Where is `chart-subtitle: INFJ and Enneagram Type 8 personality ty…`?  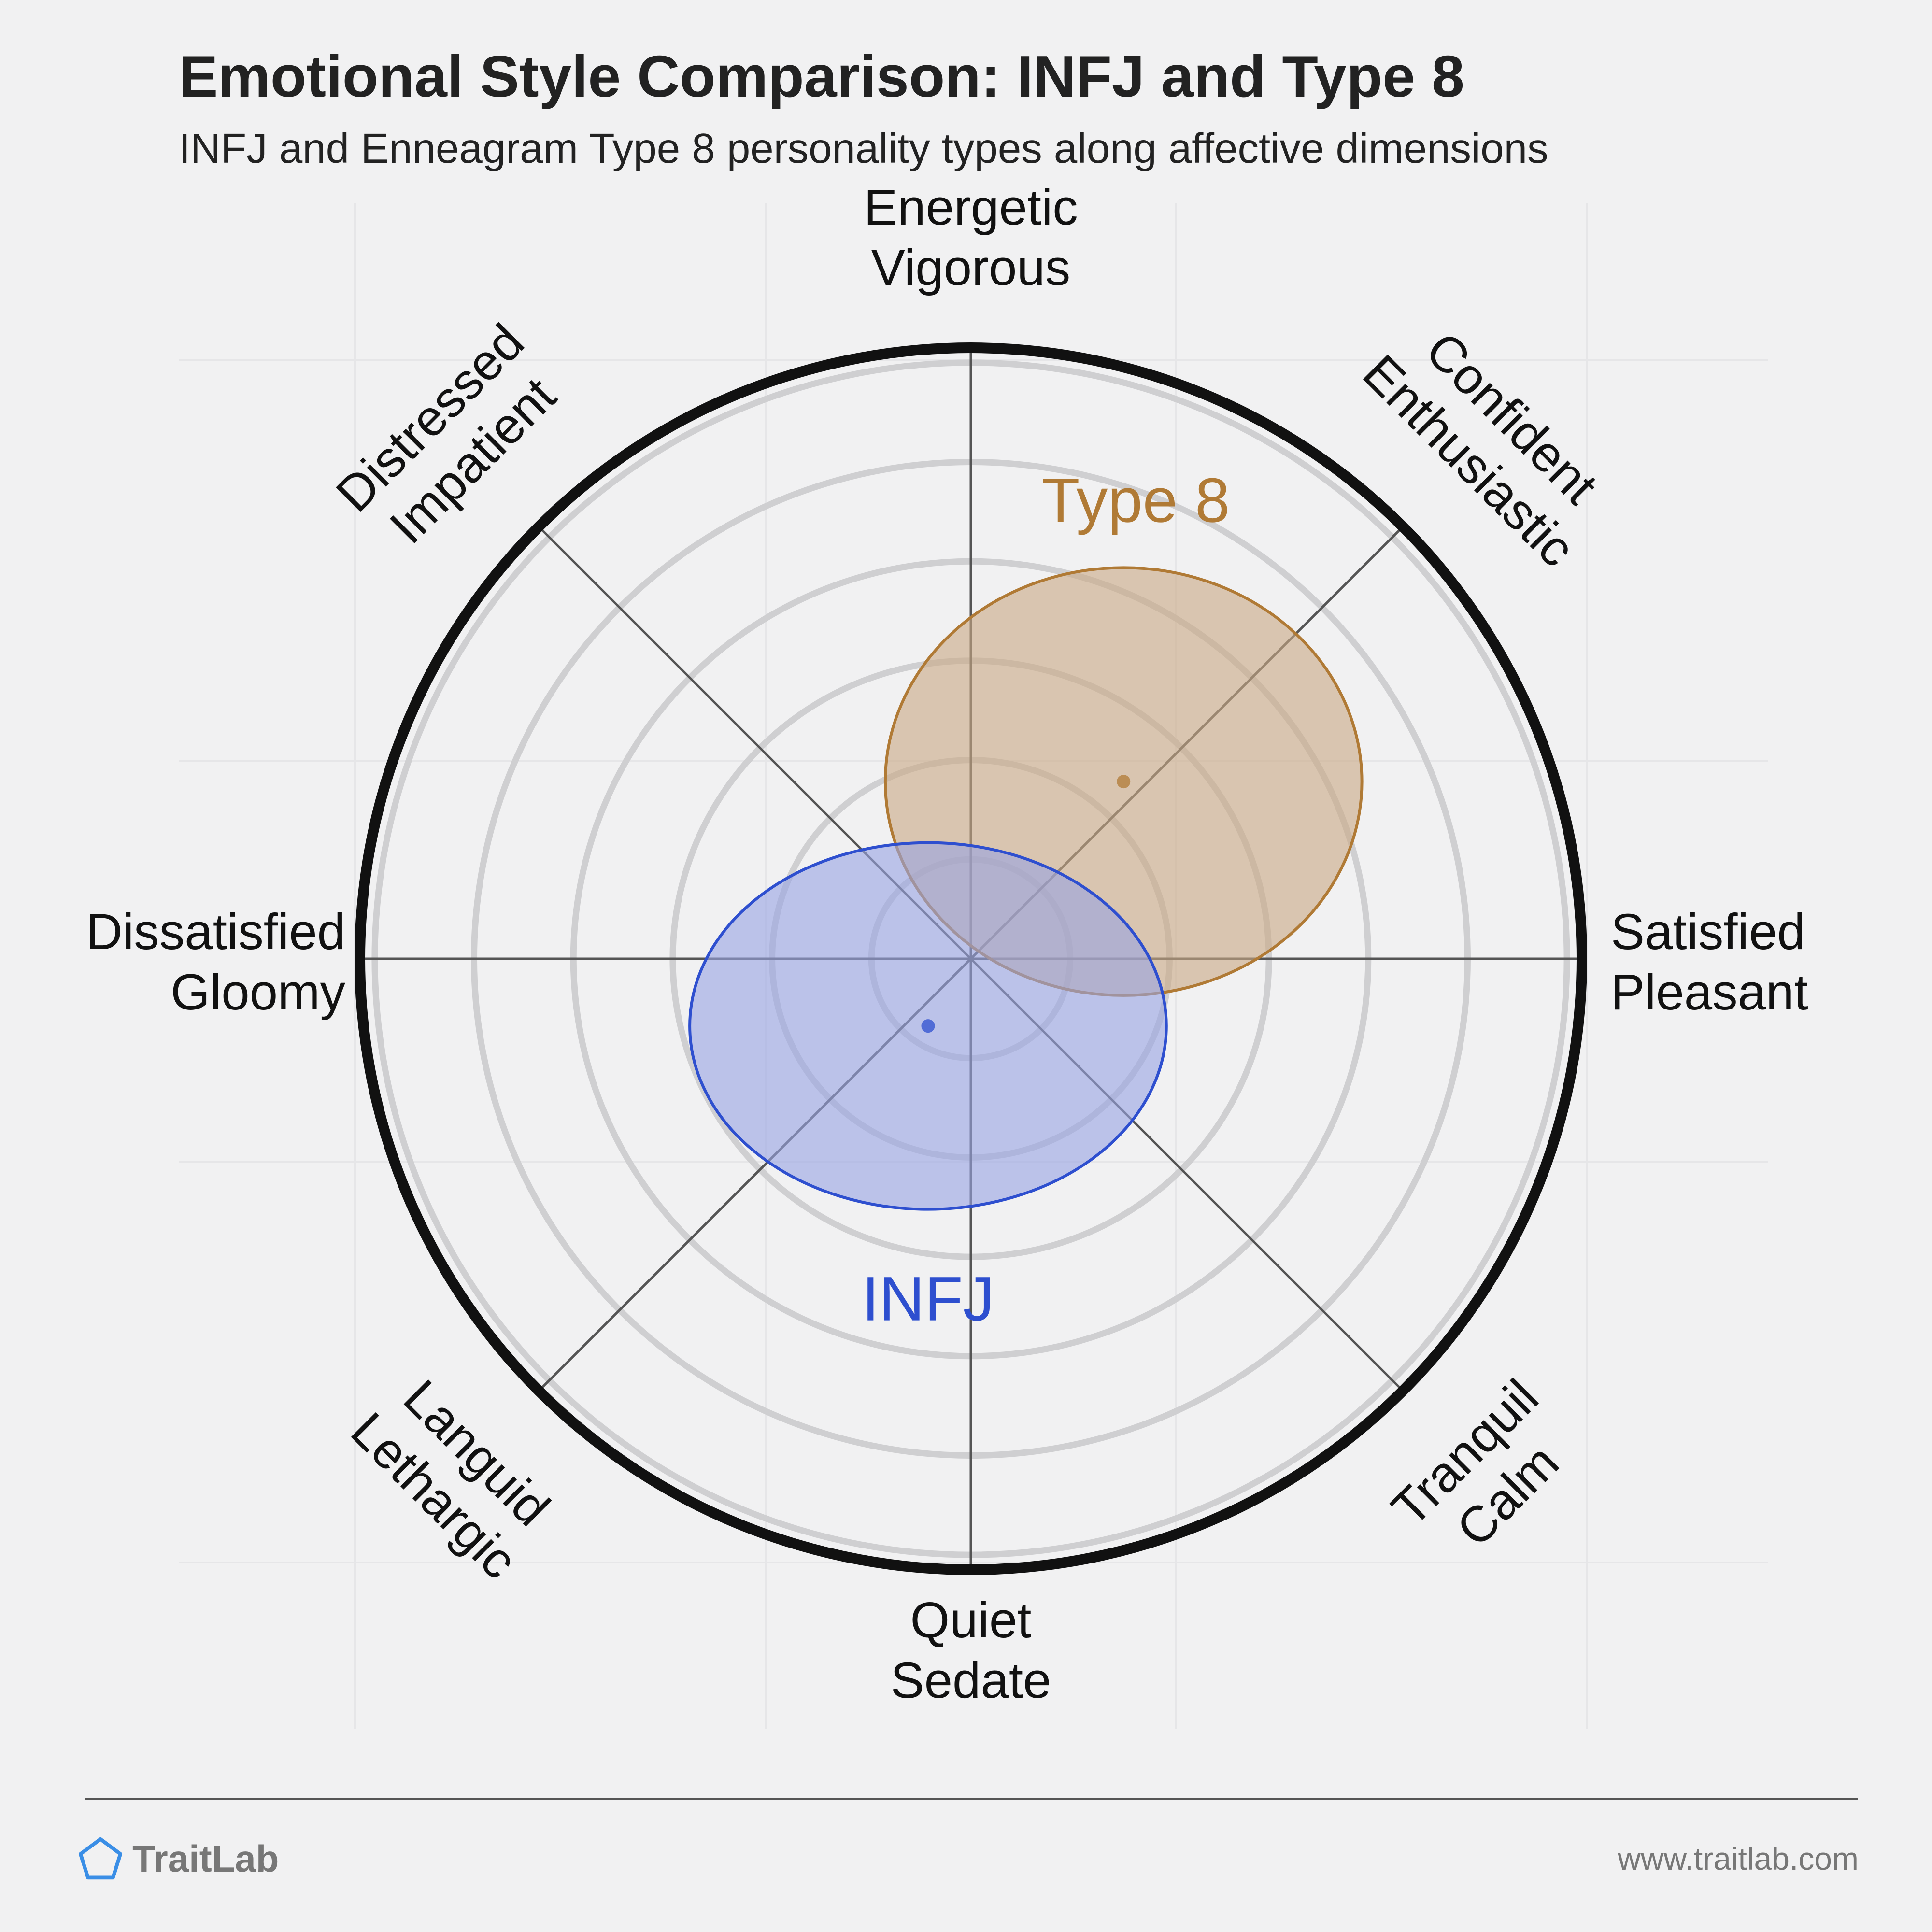 chart-subtitle: INFJ and Enneagram Type 8 personality ty… is located at coordinates (863, 148).